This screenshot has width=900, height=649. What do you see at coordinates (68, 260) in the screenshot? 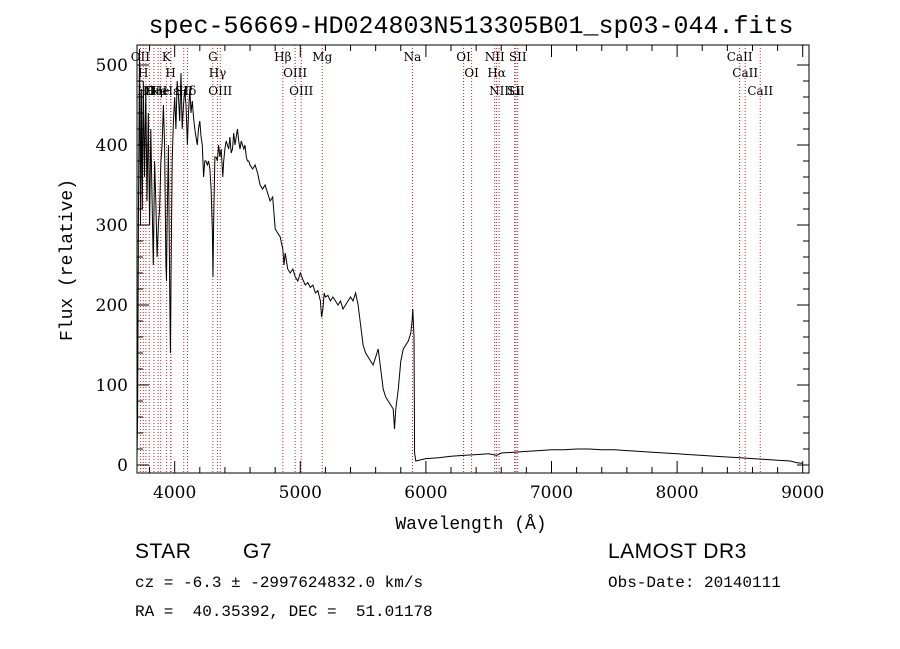
I see `y-axis-label: Flux (relative)` at bounding box center [68, 260].